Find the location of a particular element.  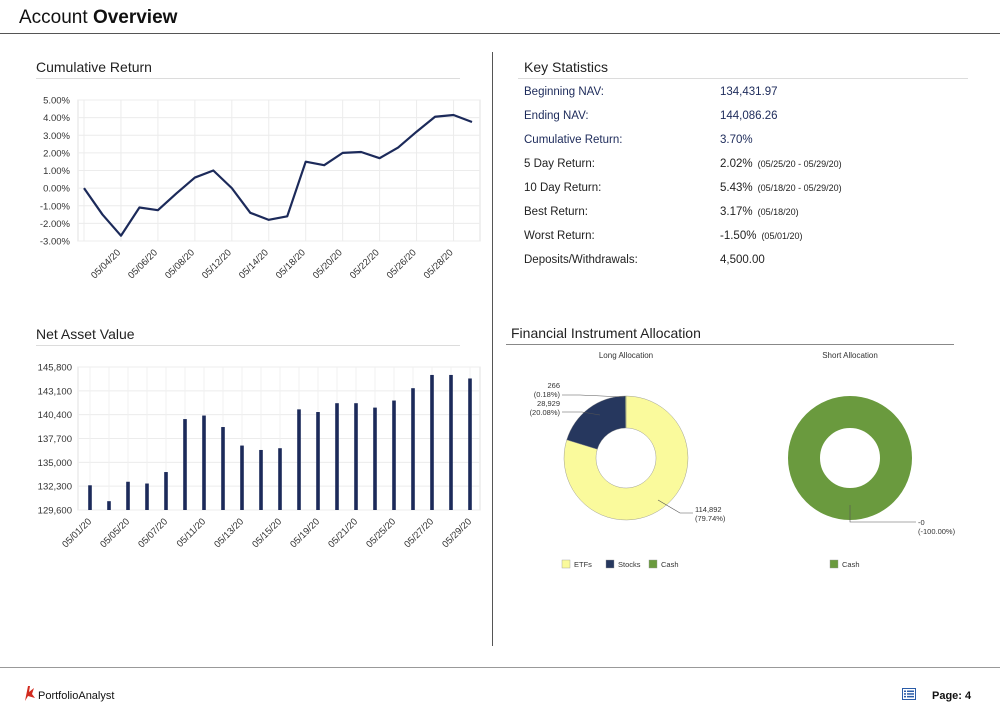

x-tick-label: 05/04/20 is located at coordinates (106, 264).